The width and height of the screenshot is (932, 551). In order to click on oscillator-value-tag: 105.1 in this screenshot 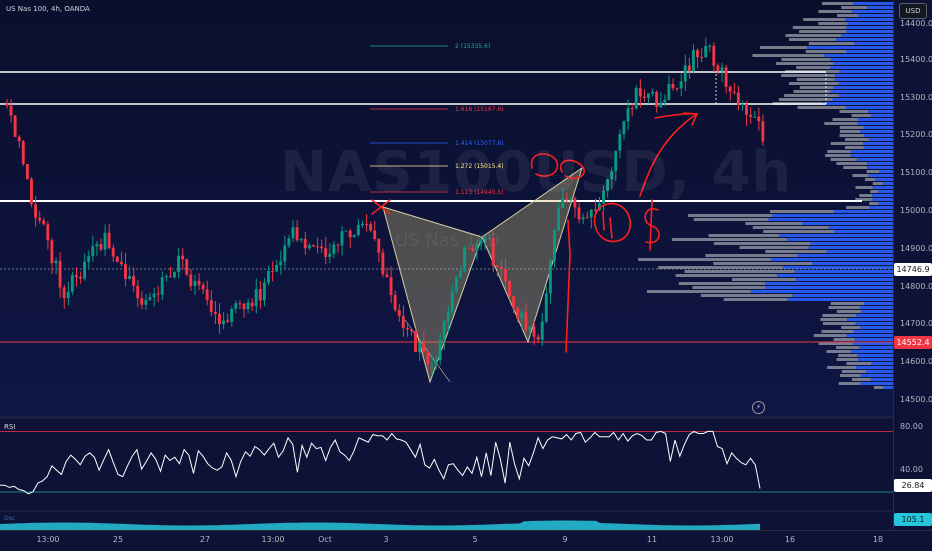, I will do `click(913, 519)`.